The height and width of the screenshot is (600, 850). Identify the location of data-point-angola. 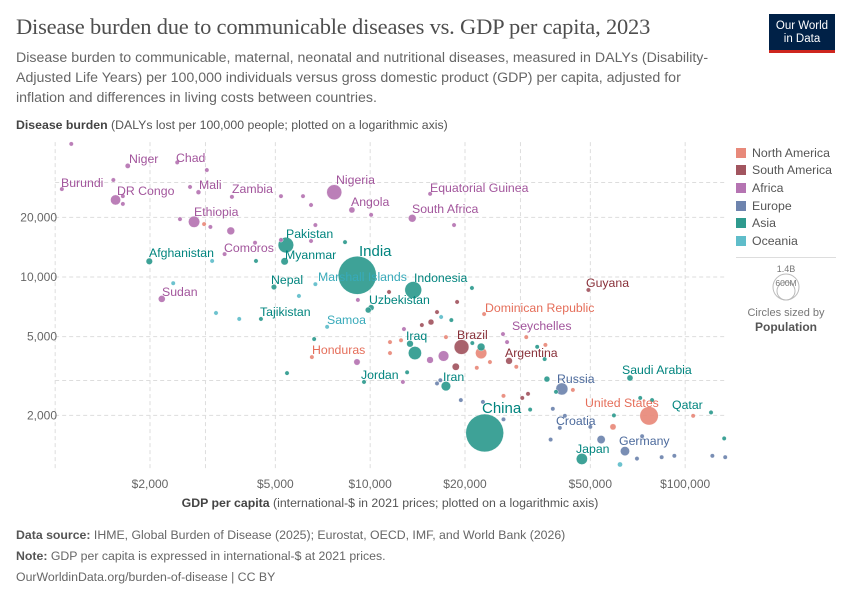
(352, 210).